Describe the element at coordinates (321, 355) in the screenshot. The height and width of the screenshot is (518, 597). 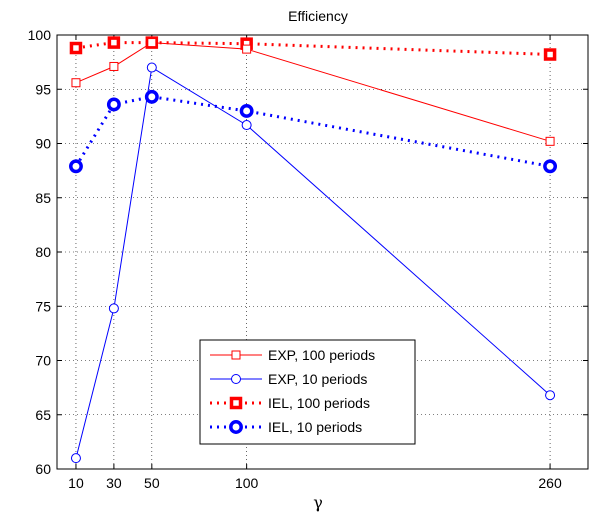
I see `legend-label: EXP, 100 periods` at that location.